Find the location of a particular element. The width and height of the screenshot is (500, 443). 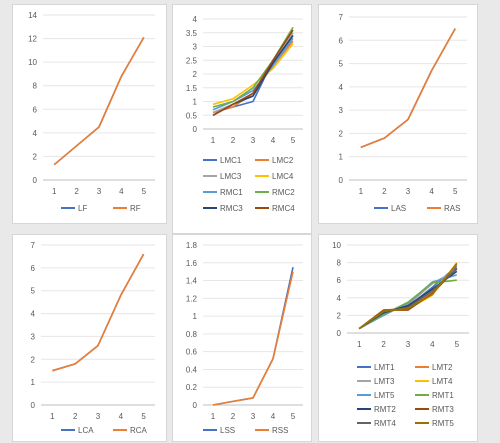

series-line-lf is located at coordinates (99, 101).